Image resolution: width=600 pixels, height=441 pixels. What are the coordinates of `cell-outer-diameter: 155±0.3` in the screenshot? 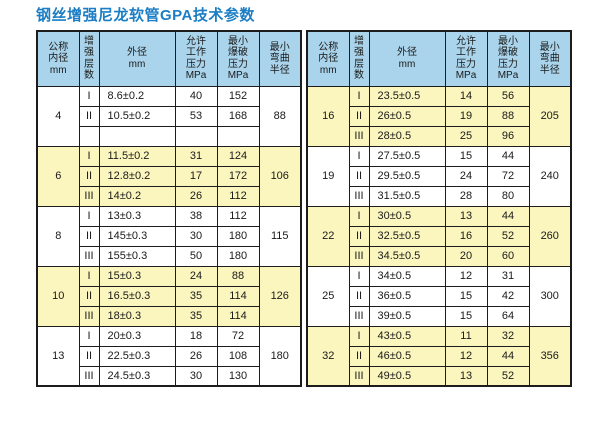 It's located at (137, 256).